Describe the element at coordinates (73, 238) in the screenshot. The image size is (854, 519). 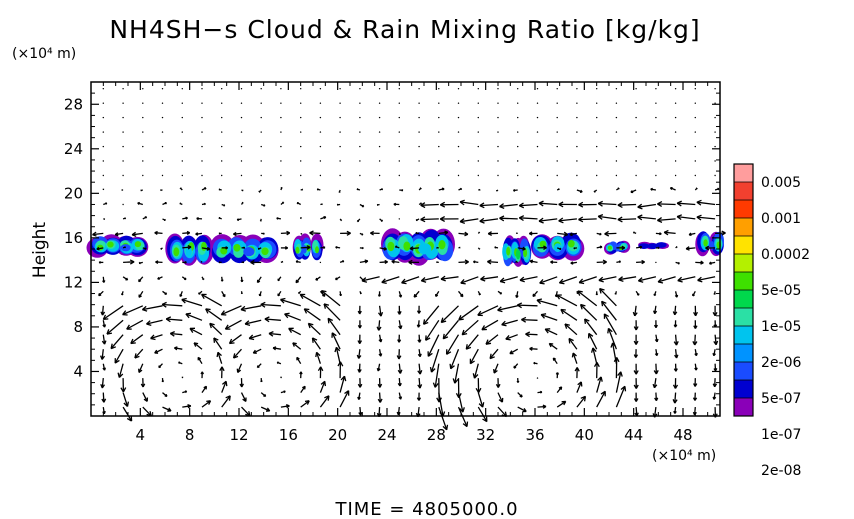
I see `y-tick-label: 16` at that location.